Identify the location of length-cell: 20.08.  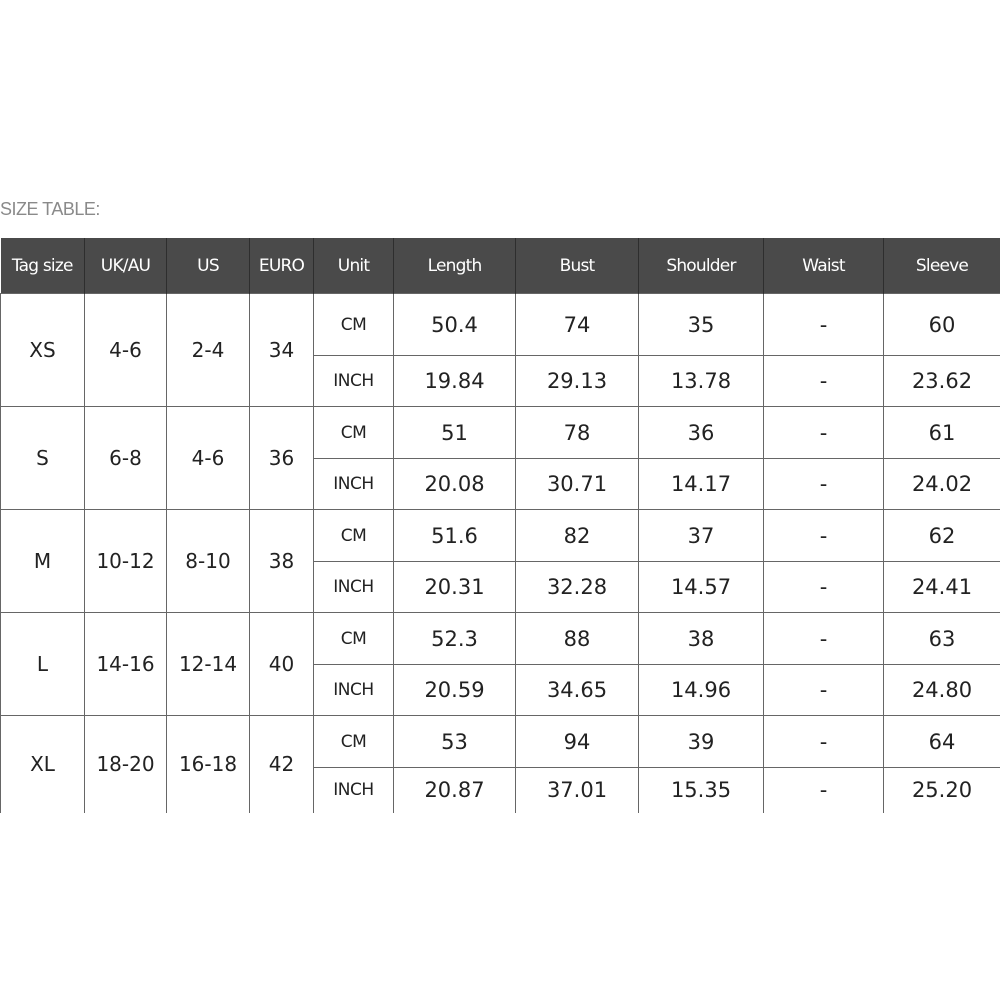
(454, 484).